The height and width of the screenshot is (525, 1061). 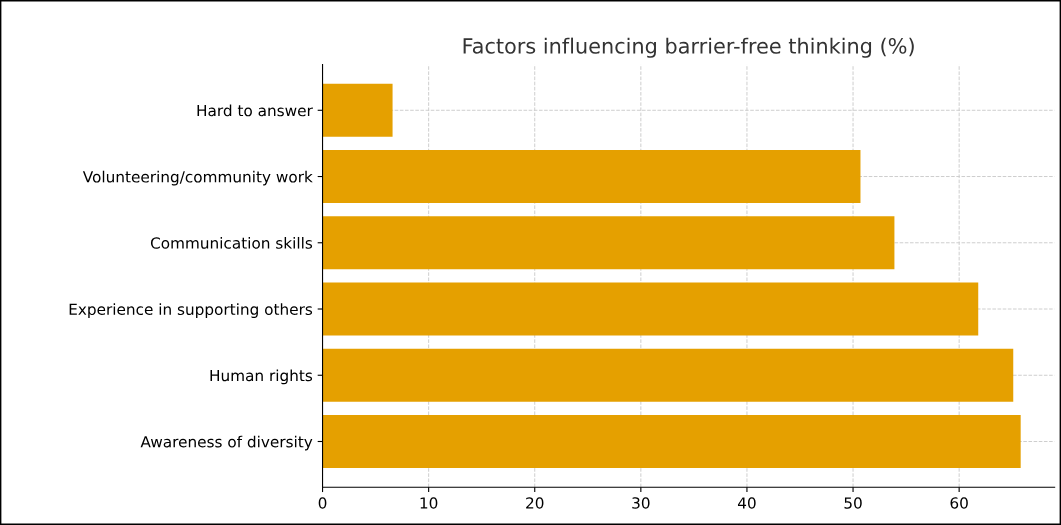 What do you see at coordinates (191, 310) in the screenshot?
I see `y-tick-label: Experience in supporting others` at bounding box center [191, 310].